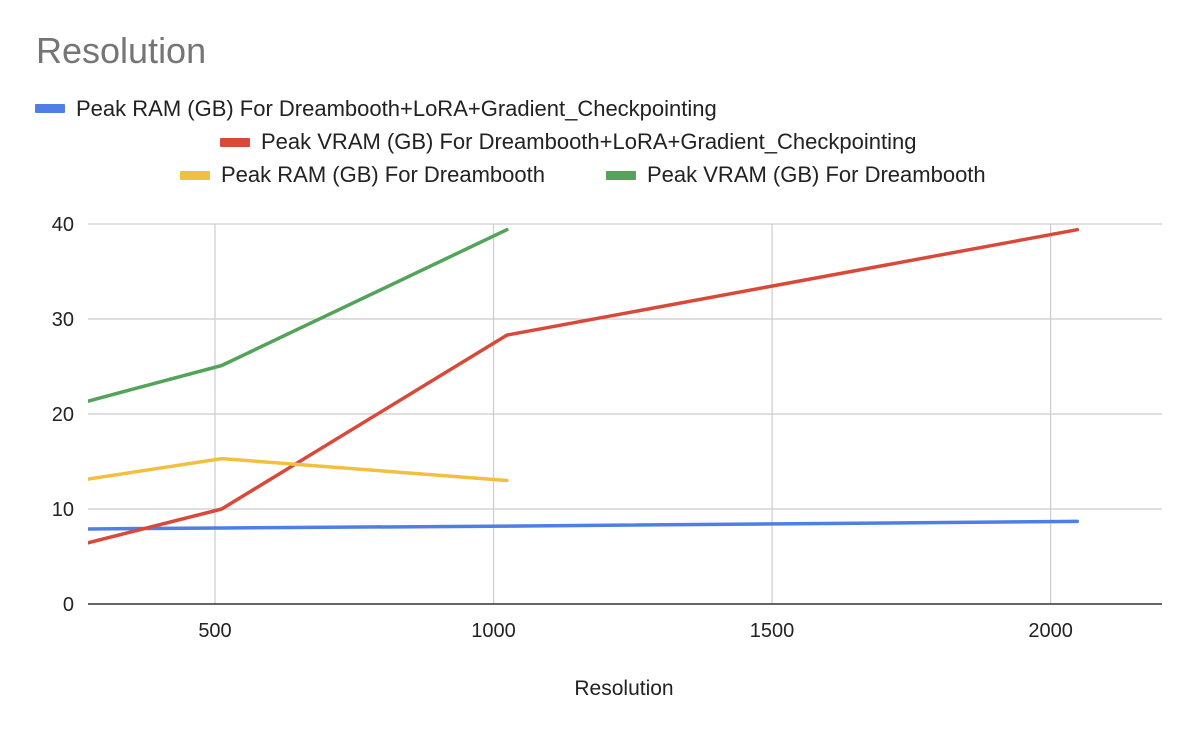 This screenshot has height=734, width=1194. Describe the element at coordinates (68, 605) in the screenshot. I see `y-tick-label-0: 0` at that location.